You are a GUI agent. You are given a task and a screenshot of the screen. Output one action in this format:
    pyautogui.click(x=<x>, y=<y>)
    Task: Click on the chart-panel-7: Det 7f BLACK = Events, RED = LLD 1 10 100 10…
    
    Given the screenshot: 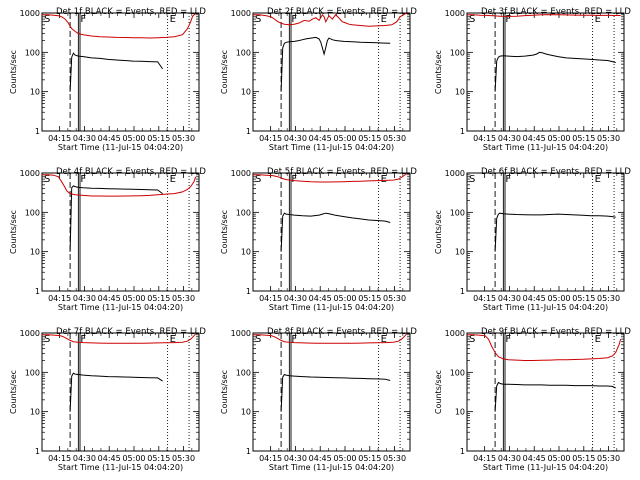 What is the action you would take?
    pyautogui.click(x=107, y=399)
    